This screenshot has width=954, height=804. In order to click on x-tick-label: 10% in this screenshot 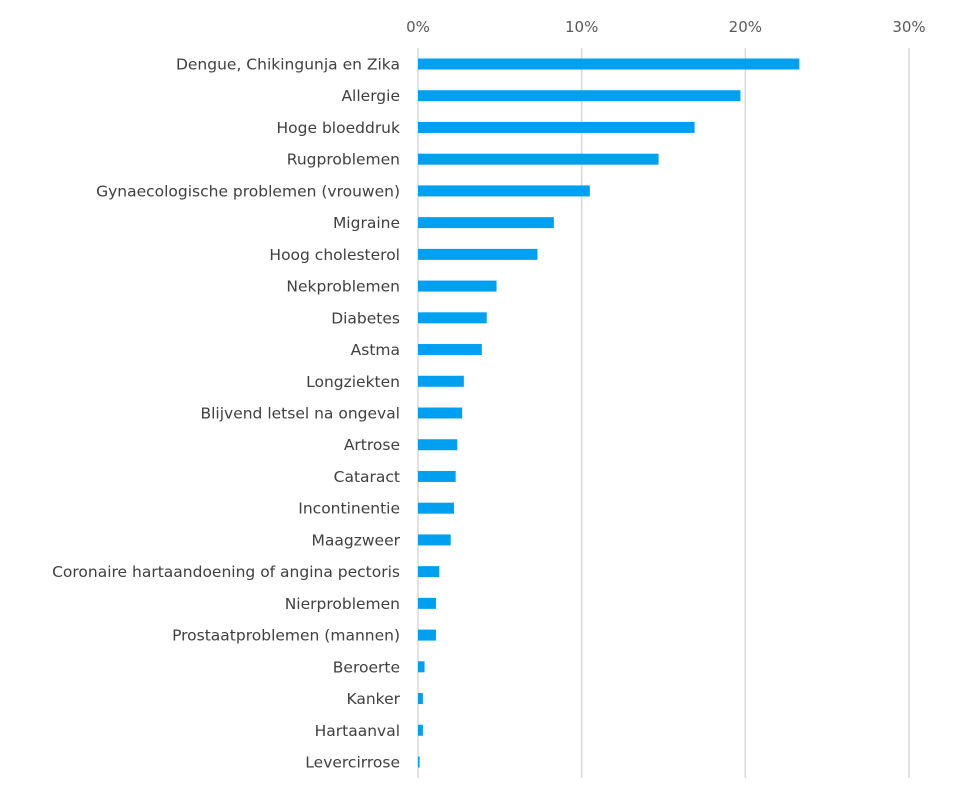, I will do `click(581, 27)`.